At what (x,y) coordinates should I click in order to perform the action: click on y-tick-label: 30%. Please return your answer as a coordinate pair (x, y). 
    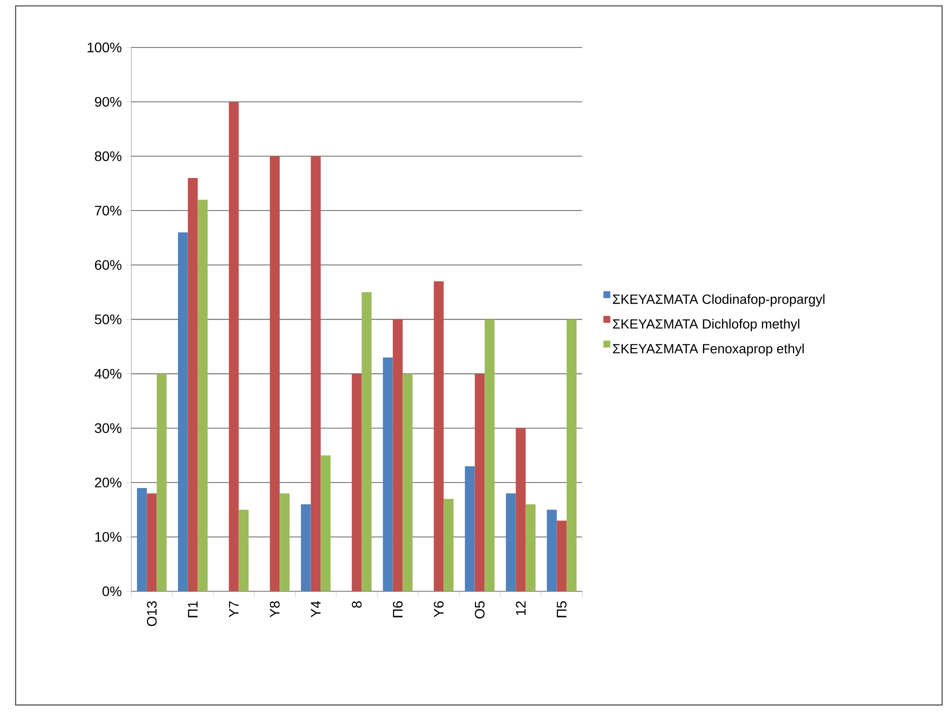
    Looking at the image, I should click on (108, 428).